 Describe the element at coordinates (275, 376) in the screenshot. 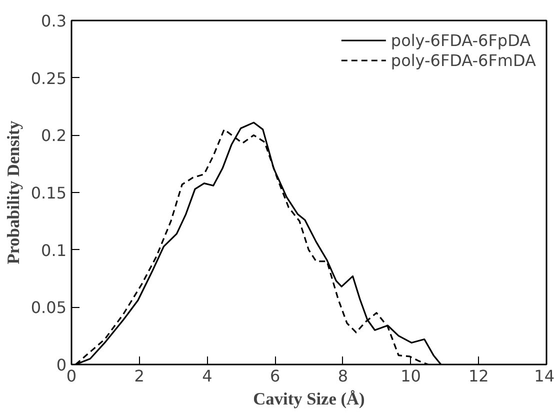

I see `x-tick-label: 6` at that location.